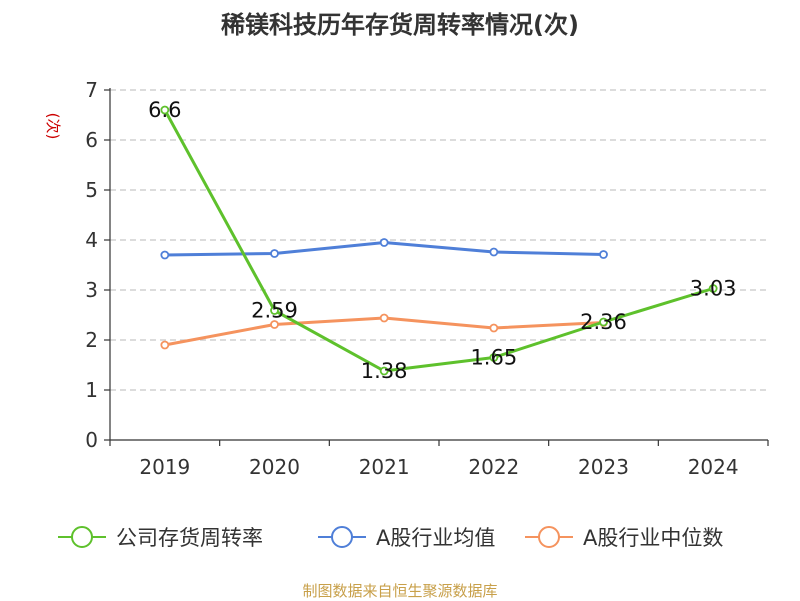  I want to click on y-axis-label: (次), so click(53, 126).